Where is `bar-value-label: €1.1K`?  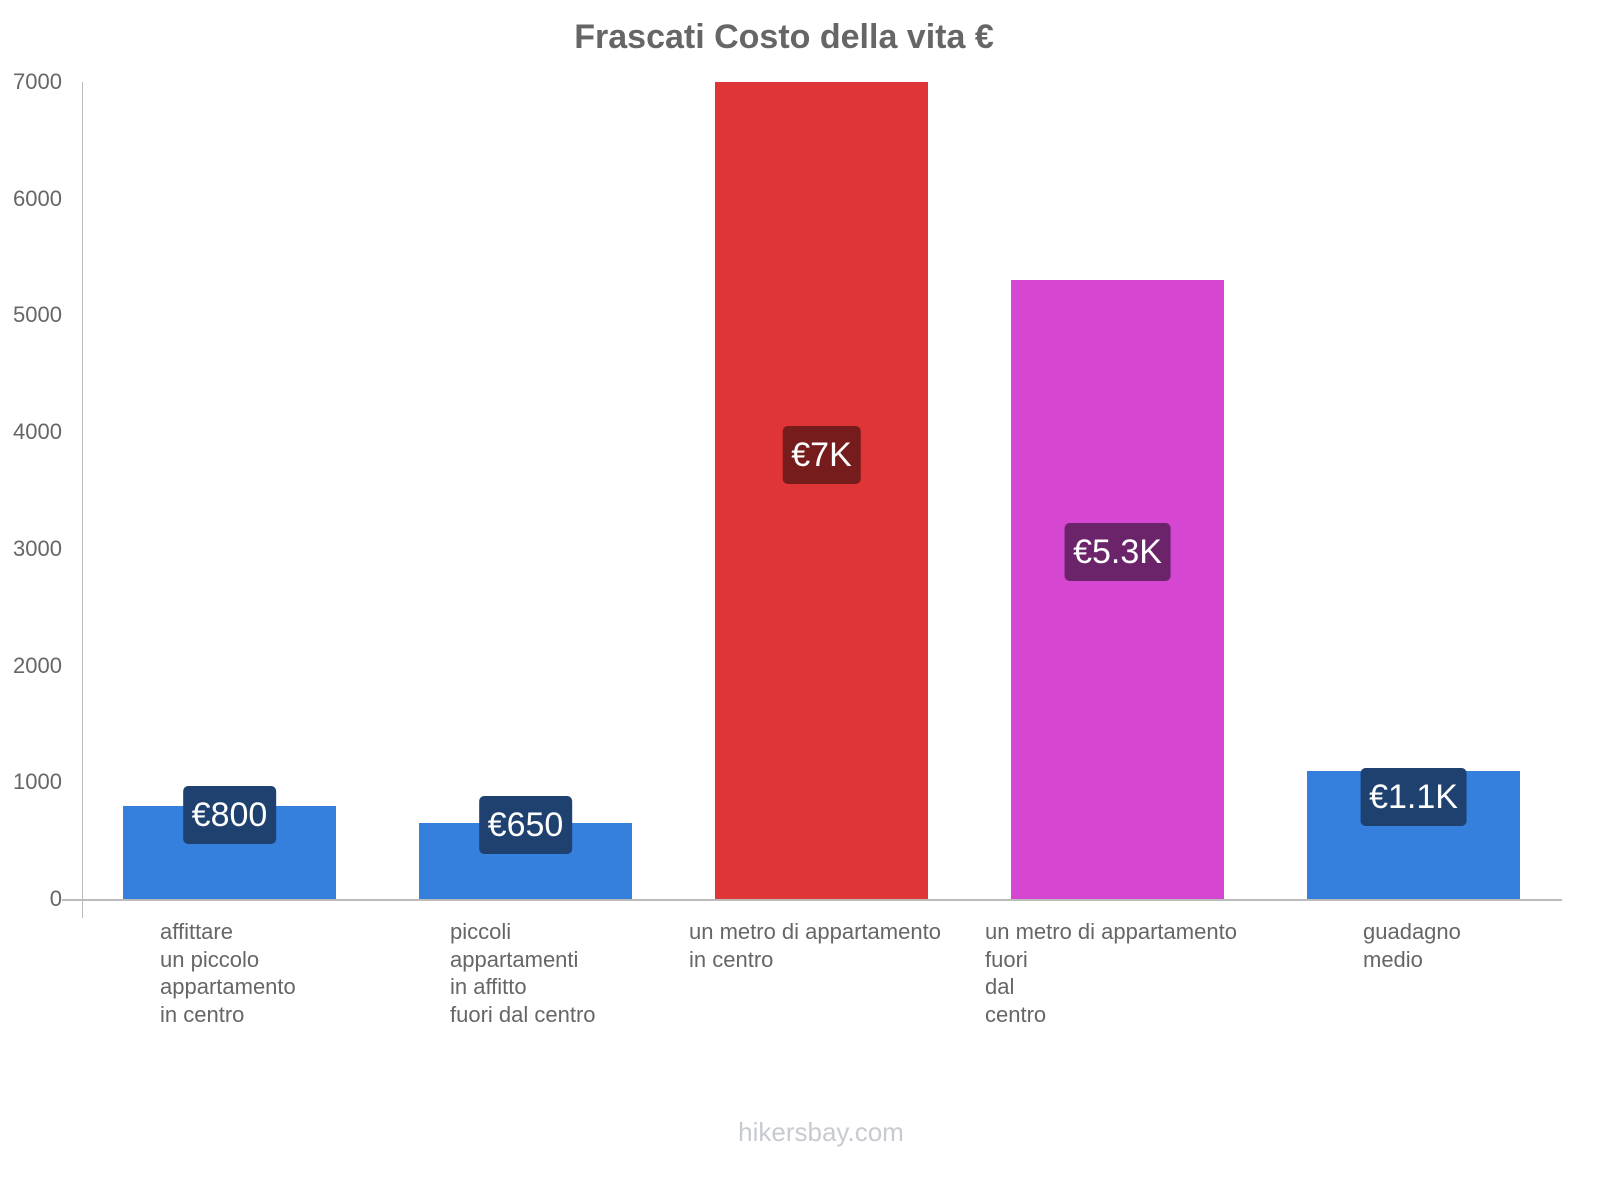 bar-value-label: €1.1K is located at coordinates (1413, 797).